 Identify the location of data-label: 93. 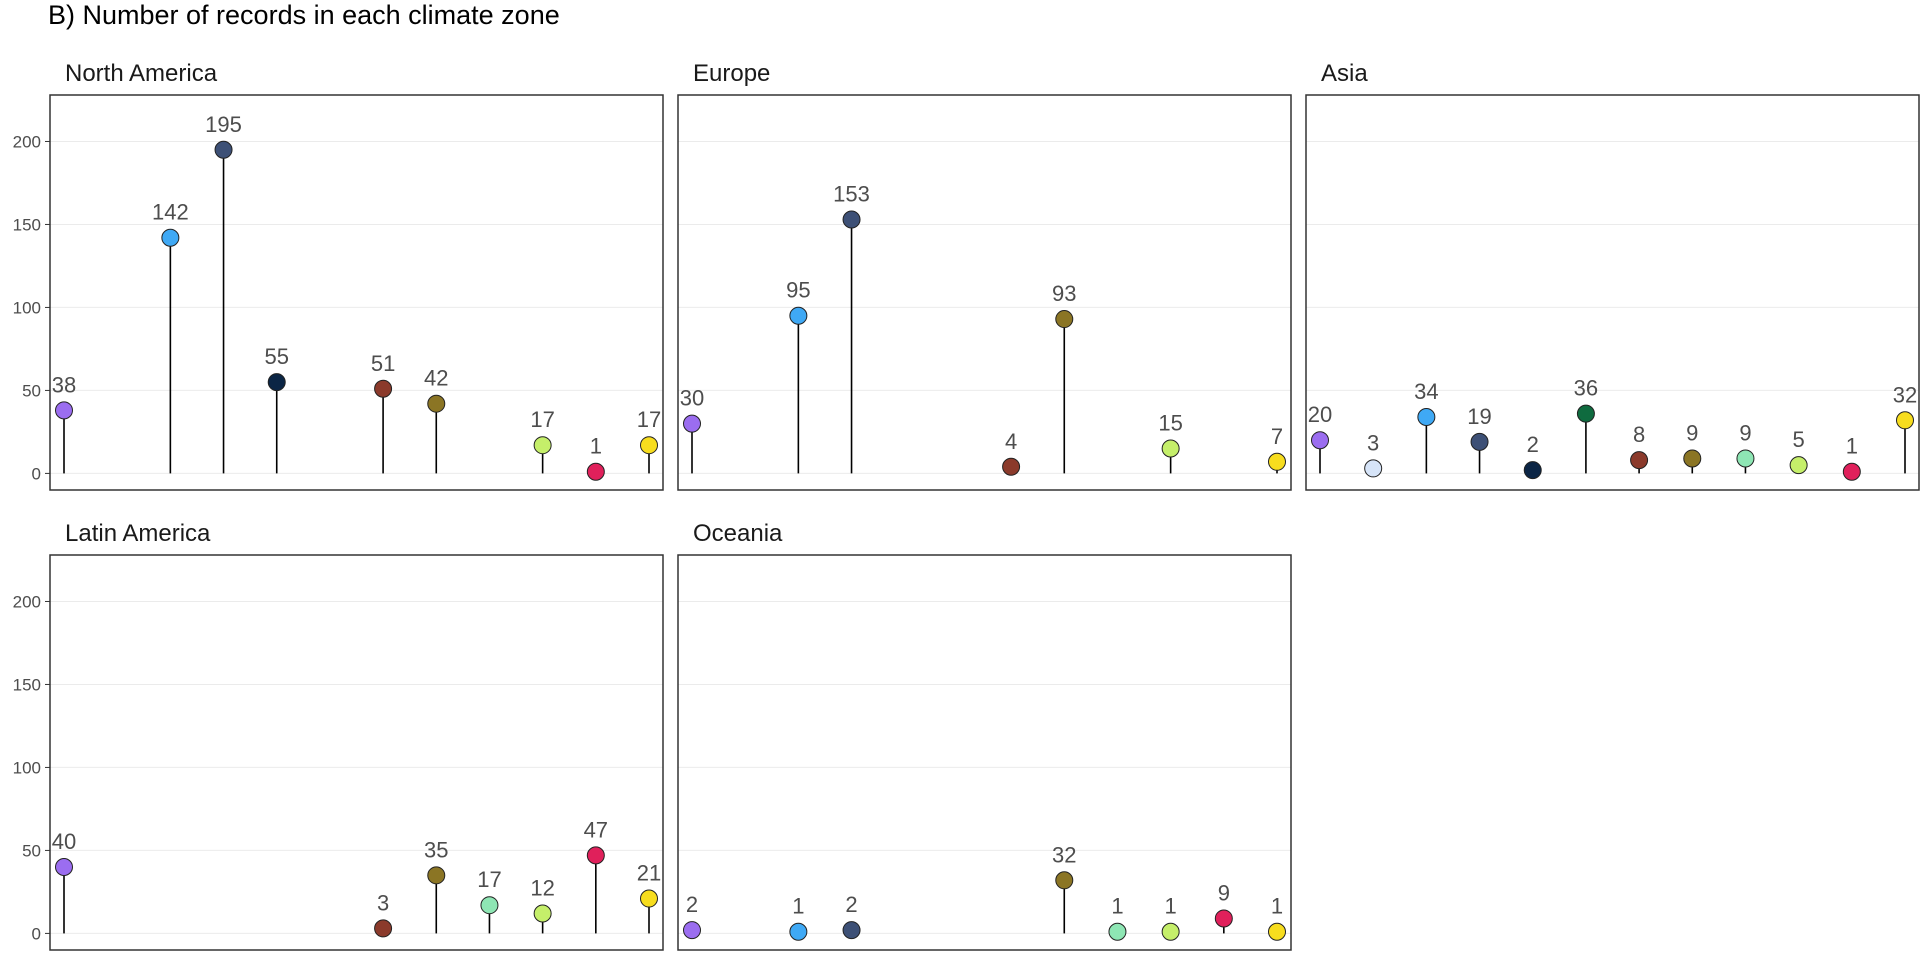
(1064, 293).